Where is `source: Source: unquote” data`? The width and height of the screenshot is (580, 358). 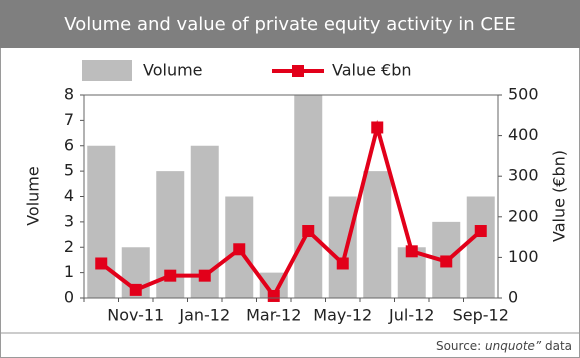 source: Source: unquote” data is located at coordinates (504, 346).